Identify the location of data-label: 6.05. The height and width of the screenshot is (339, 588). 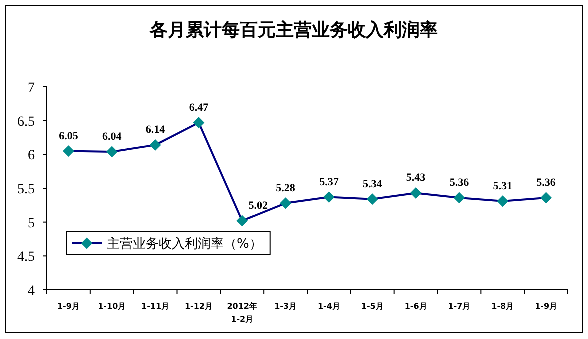
(69, 136).